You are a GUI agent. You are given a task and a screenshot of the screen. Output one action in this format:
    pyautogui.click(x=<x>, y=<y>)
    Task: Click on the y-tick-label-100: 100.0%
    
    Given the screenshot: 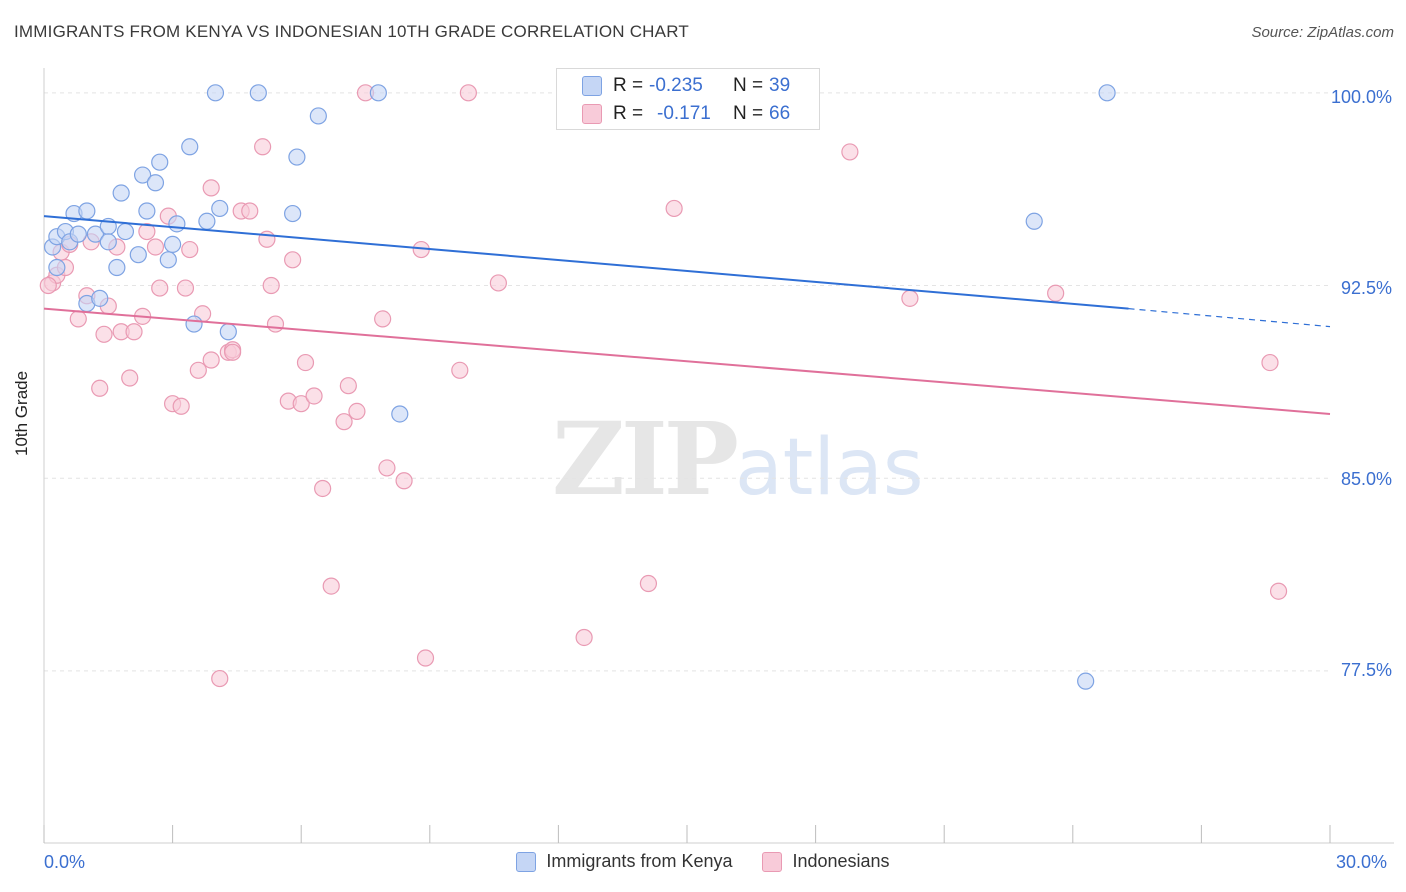 What is the action you would take?
    pyautogui.click(x=1361, y=97)
    